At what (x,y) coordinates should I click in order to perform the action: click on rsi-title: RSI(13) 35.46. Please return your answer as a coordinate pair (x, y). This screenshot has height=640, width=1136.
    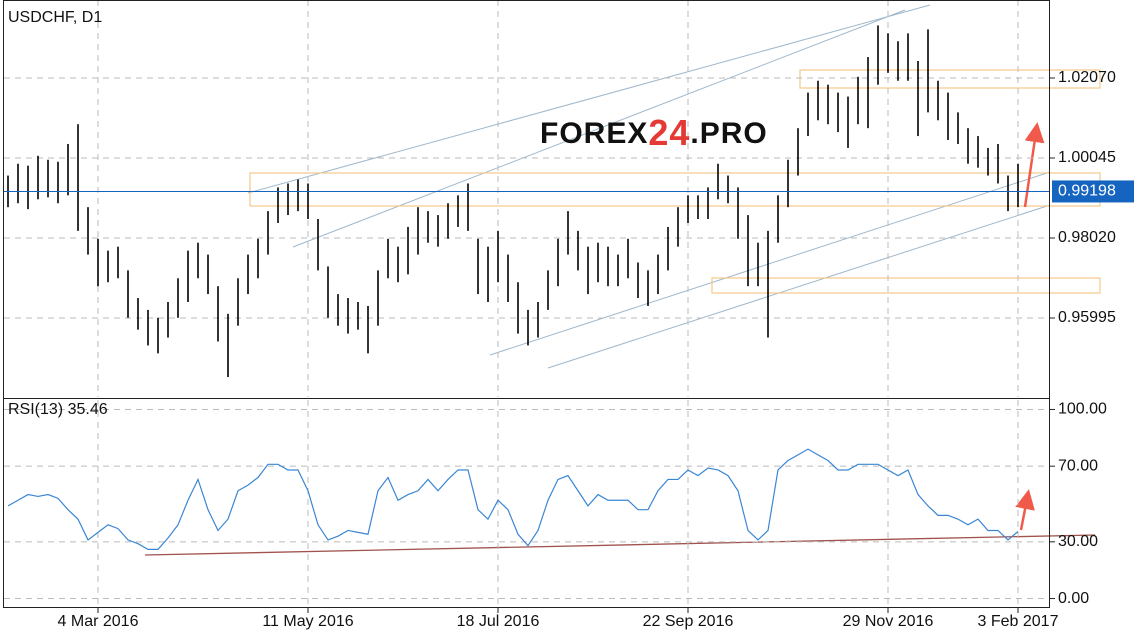
    Looking at the image, I should click on (58, 409).